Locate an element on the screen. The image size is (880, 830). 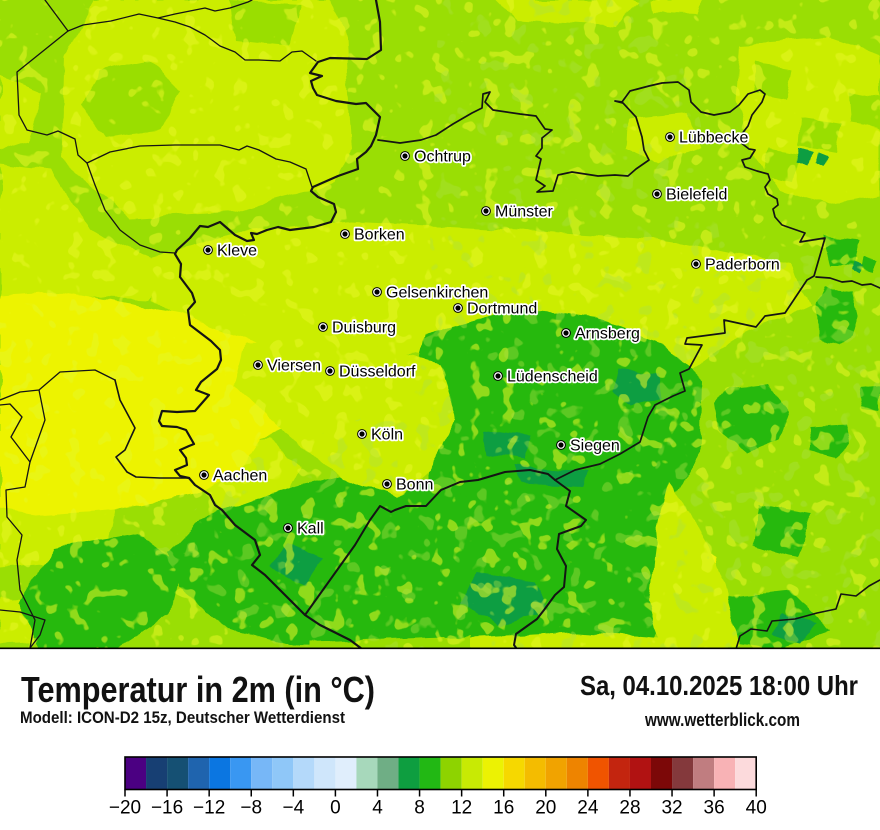
svg-text: Münster is located at coordinates (524, 212).